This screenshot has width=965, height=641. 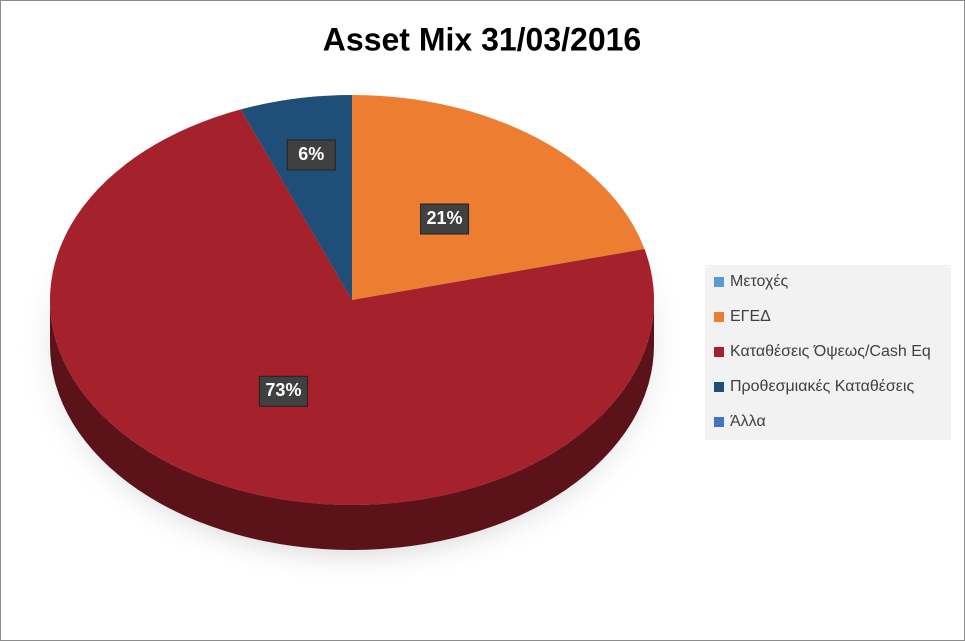 What do you see at coordinates (748, 421) in the screenshot?
I see `legend-label: Άλλα` at bounding box center [748, 421].